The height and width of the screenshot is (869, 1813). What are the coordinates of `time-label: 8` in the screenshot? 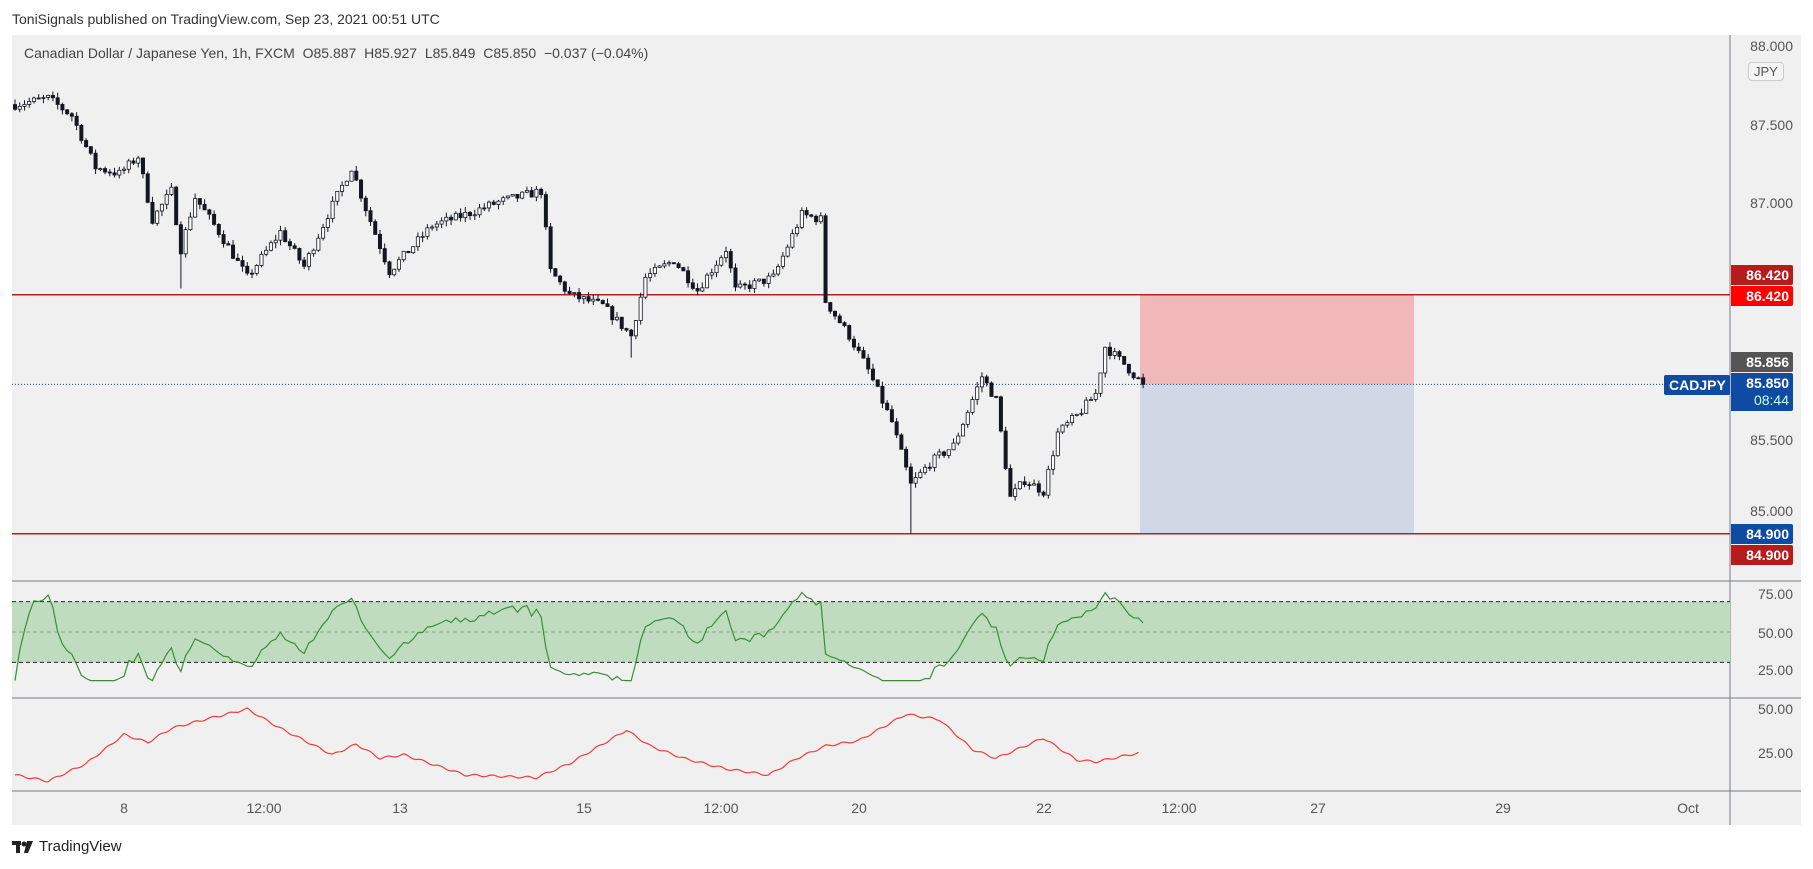 It's located at (124, 808).